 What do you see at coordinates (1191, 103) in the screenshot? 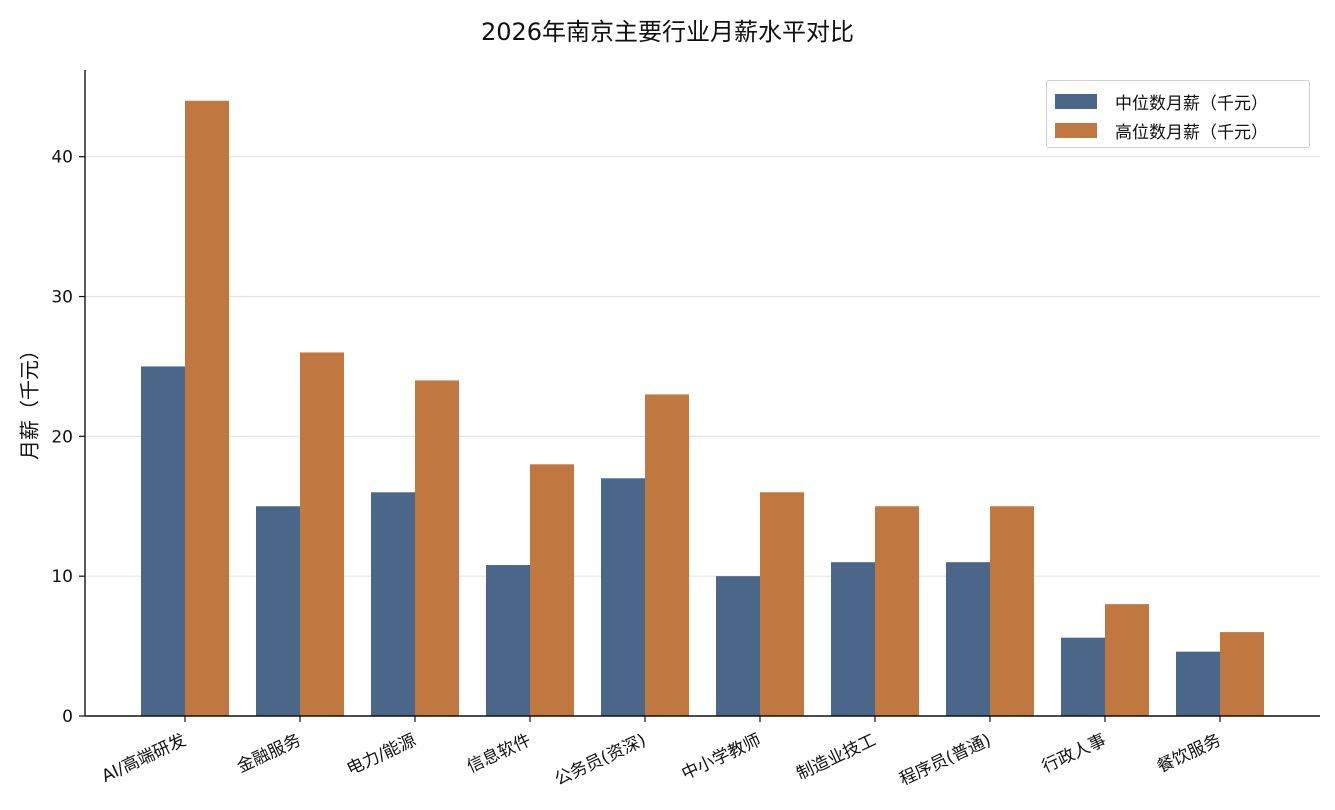
I see `legend-label-median: 中位数月薪（千元）` at bounding box center [1191, 103].